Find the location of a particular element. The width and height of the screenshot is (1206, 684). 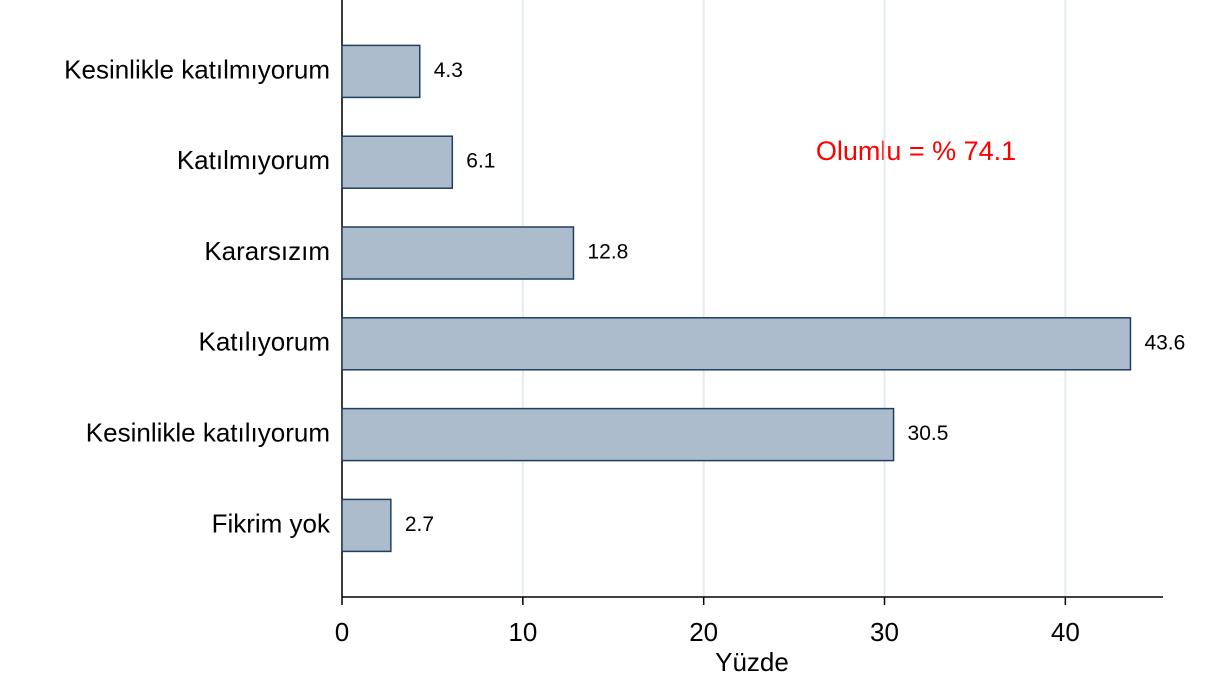

x-tick-label: 30 is located at coordinates (884, 632).